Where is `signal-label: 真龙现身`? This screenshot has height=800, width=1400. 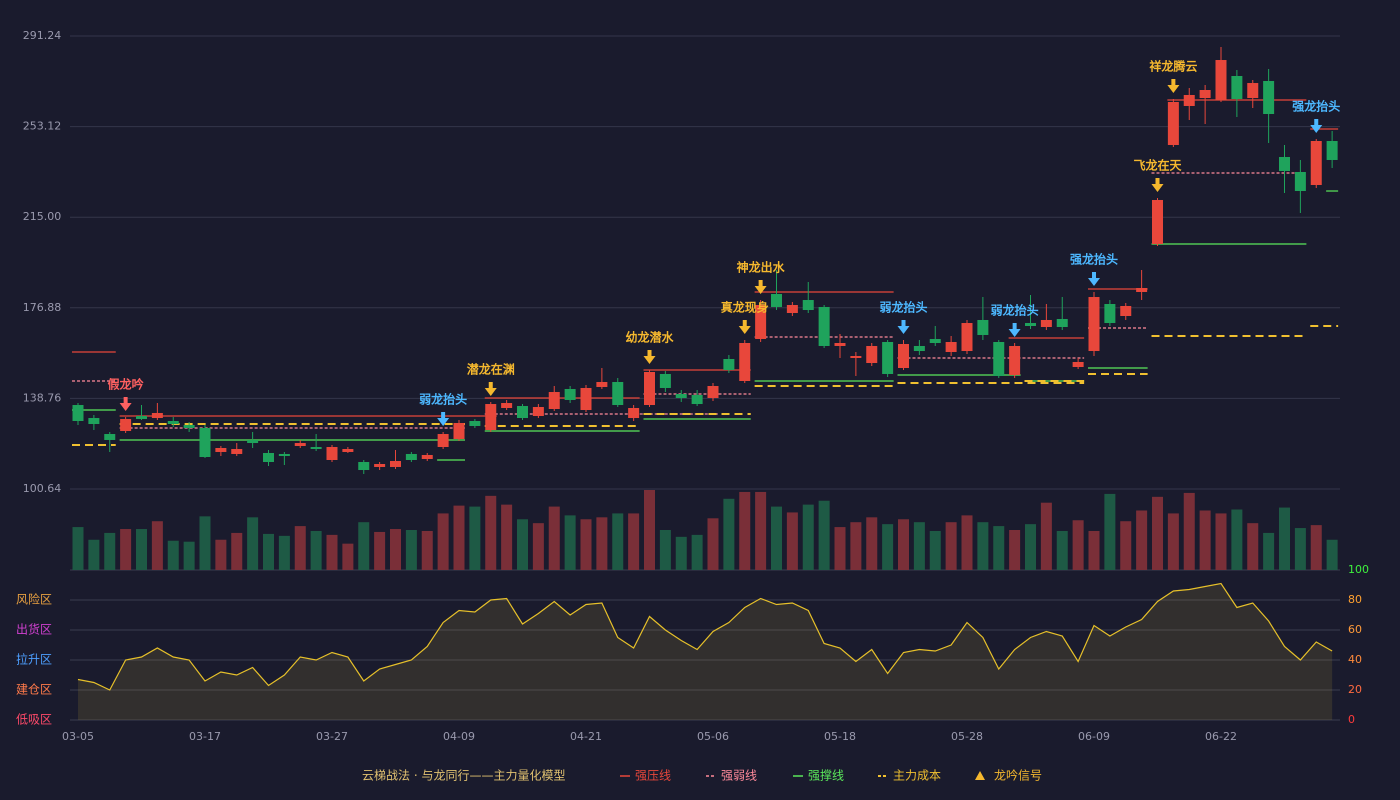
signal-label: 真龙现身 is located at coordinates (745, 307).